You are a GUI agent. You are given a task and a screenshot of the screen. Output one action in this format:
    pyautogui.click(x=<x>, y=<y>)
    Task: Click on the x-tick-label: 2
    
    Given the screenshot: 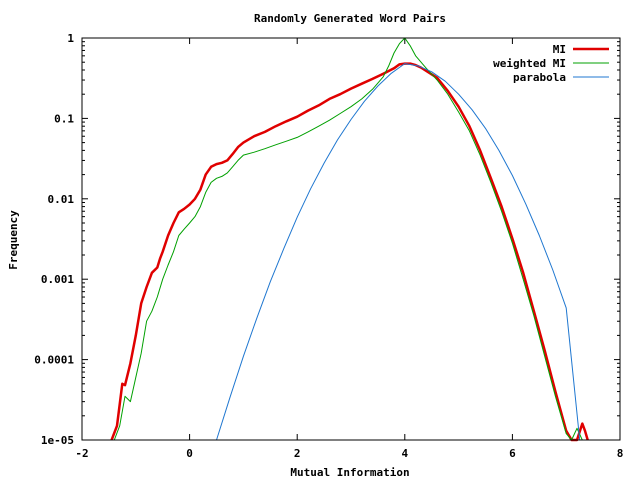 What is the action you would take?
    pyautogui.click(x=297, y=453)
    